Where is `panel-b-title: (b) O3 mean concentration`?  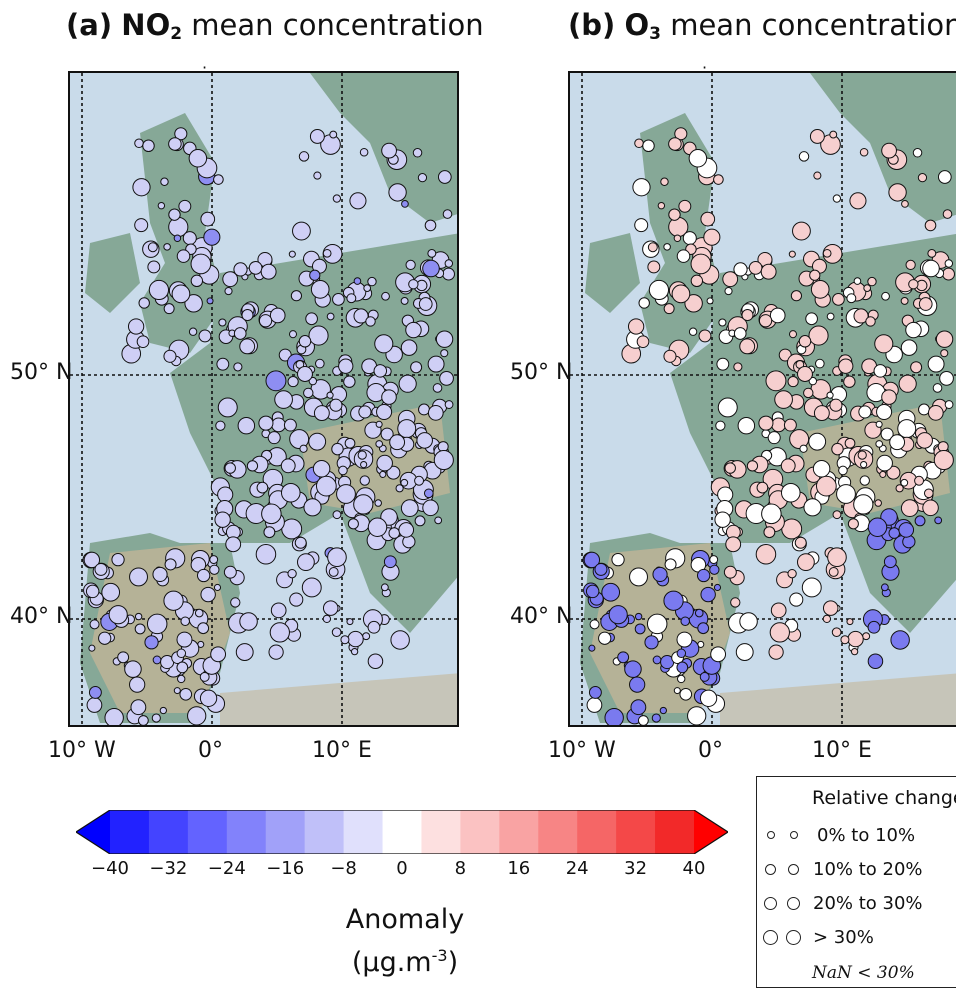
panel-b-title: (b) O3 mean concentration is located at coordinates (762, 26).